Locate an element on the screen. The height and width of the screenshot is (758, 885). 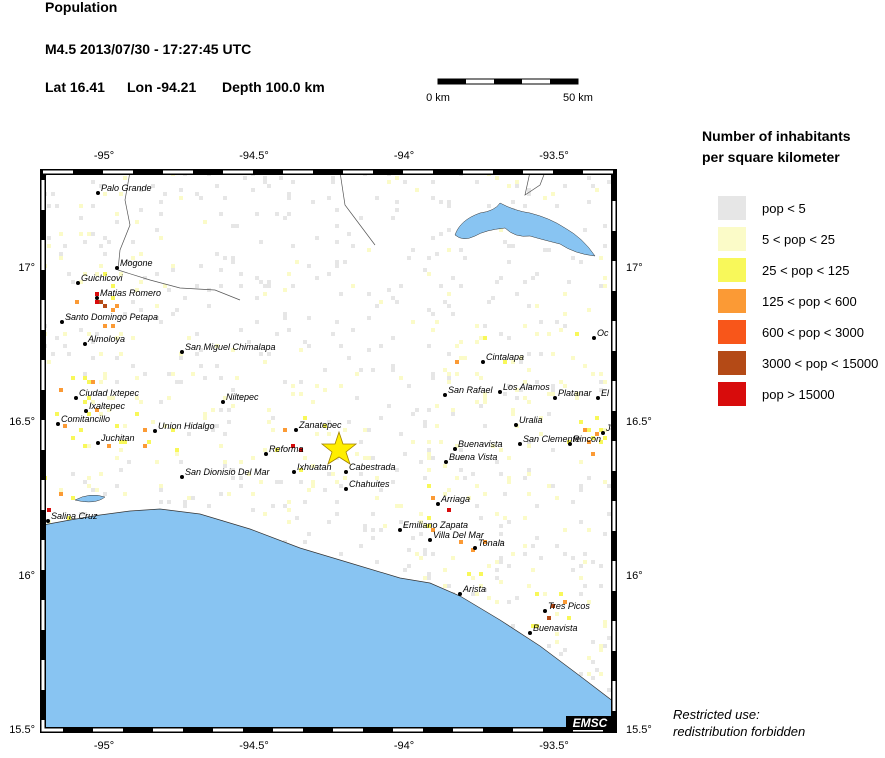
x-axis-label: -94.5° is located at coordinates (253, 746).